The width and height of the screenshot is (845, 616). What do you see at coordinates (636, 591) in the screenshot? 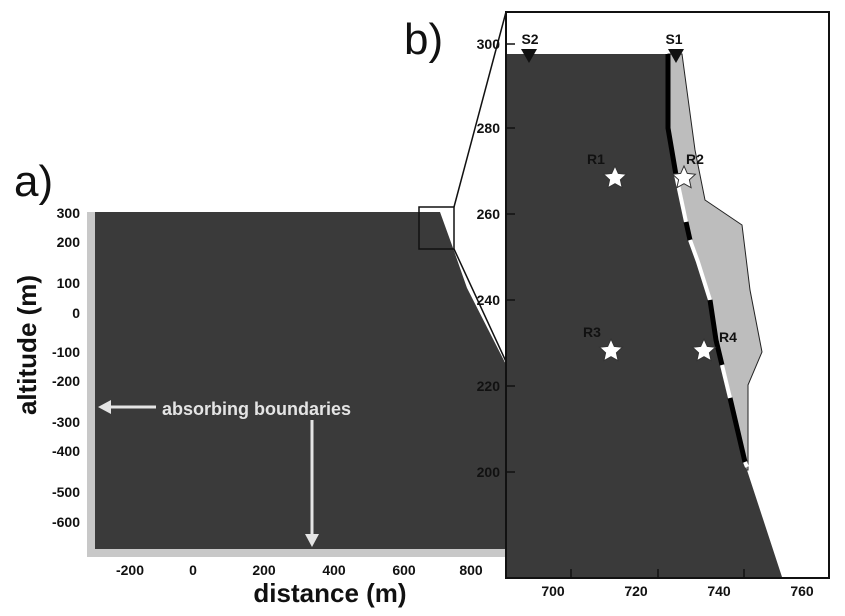
I see `x-tick: 720` at bounding box center [636, 591].